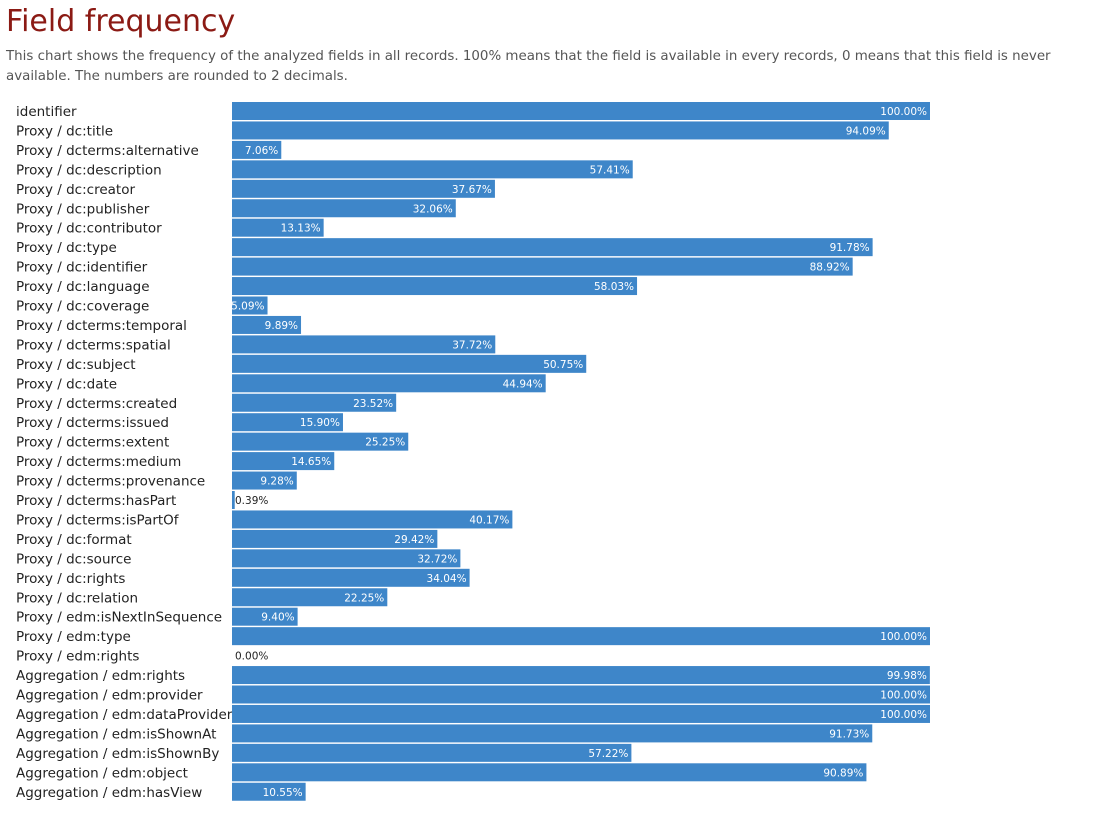 The height and width of the screenshot is (818, 1120). I want to click on category-label: Aggregation / edm:dataProvider, so click(124, 715).